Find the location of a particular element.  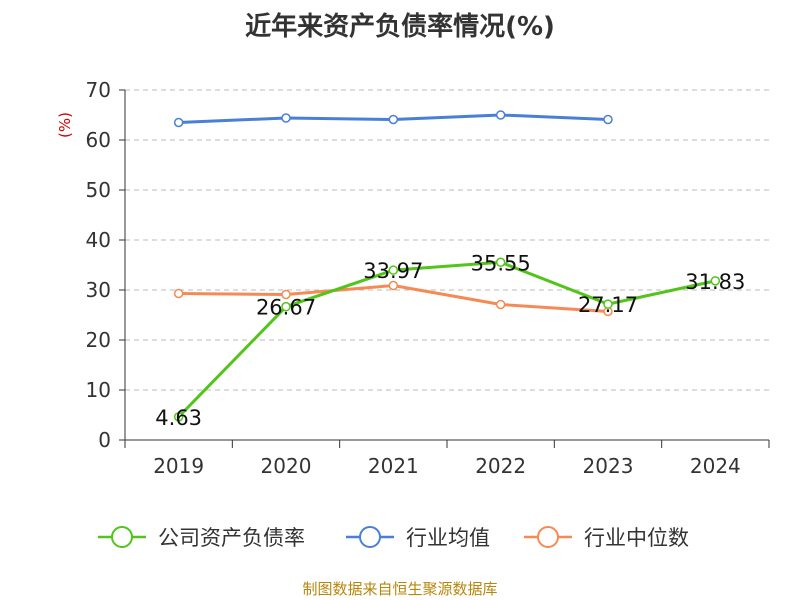

data-label: 4.63 is located at coordinates (178, 418).